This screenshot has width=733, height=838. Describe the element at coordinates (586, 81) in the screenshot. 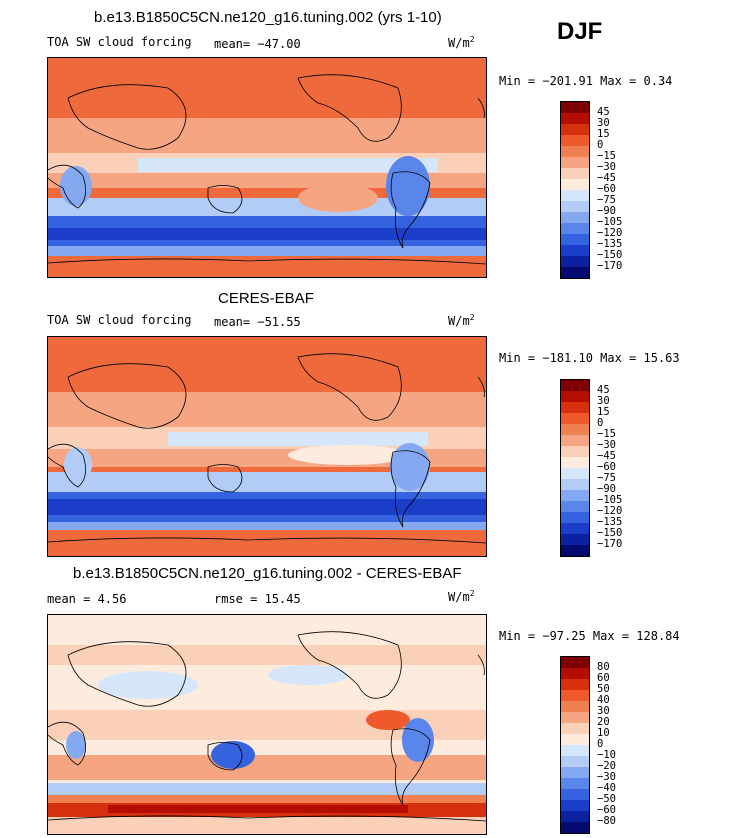

I see `panel1-minmax: Min = −201.91 Max = 0.34` at that location.